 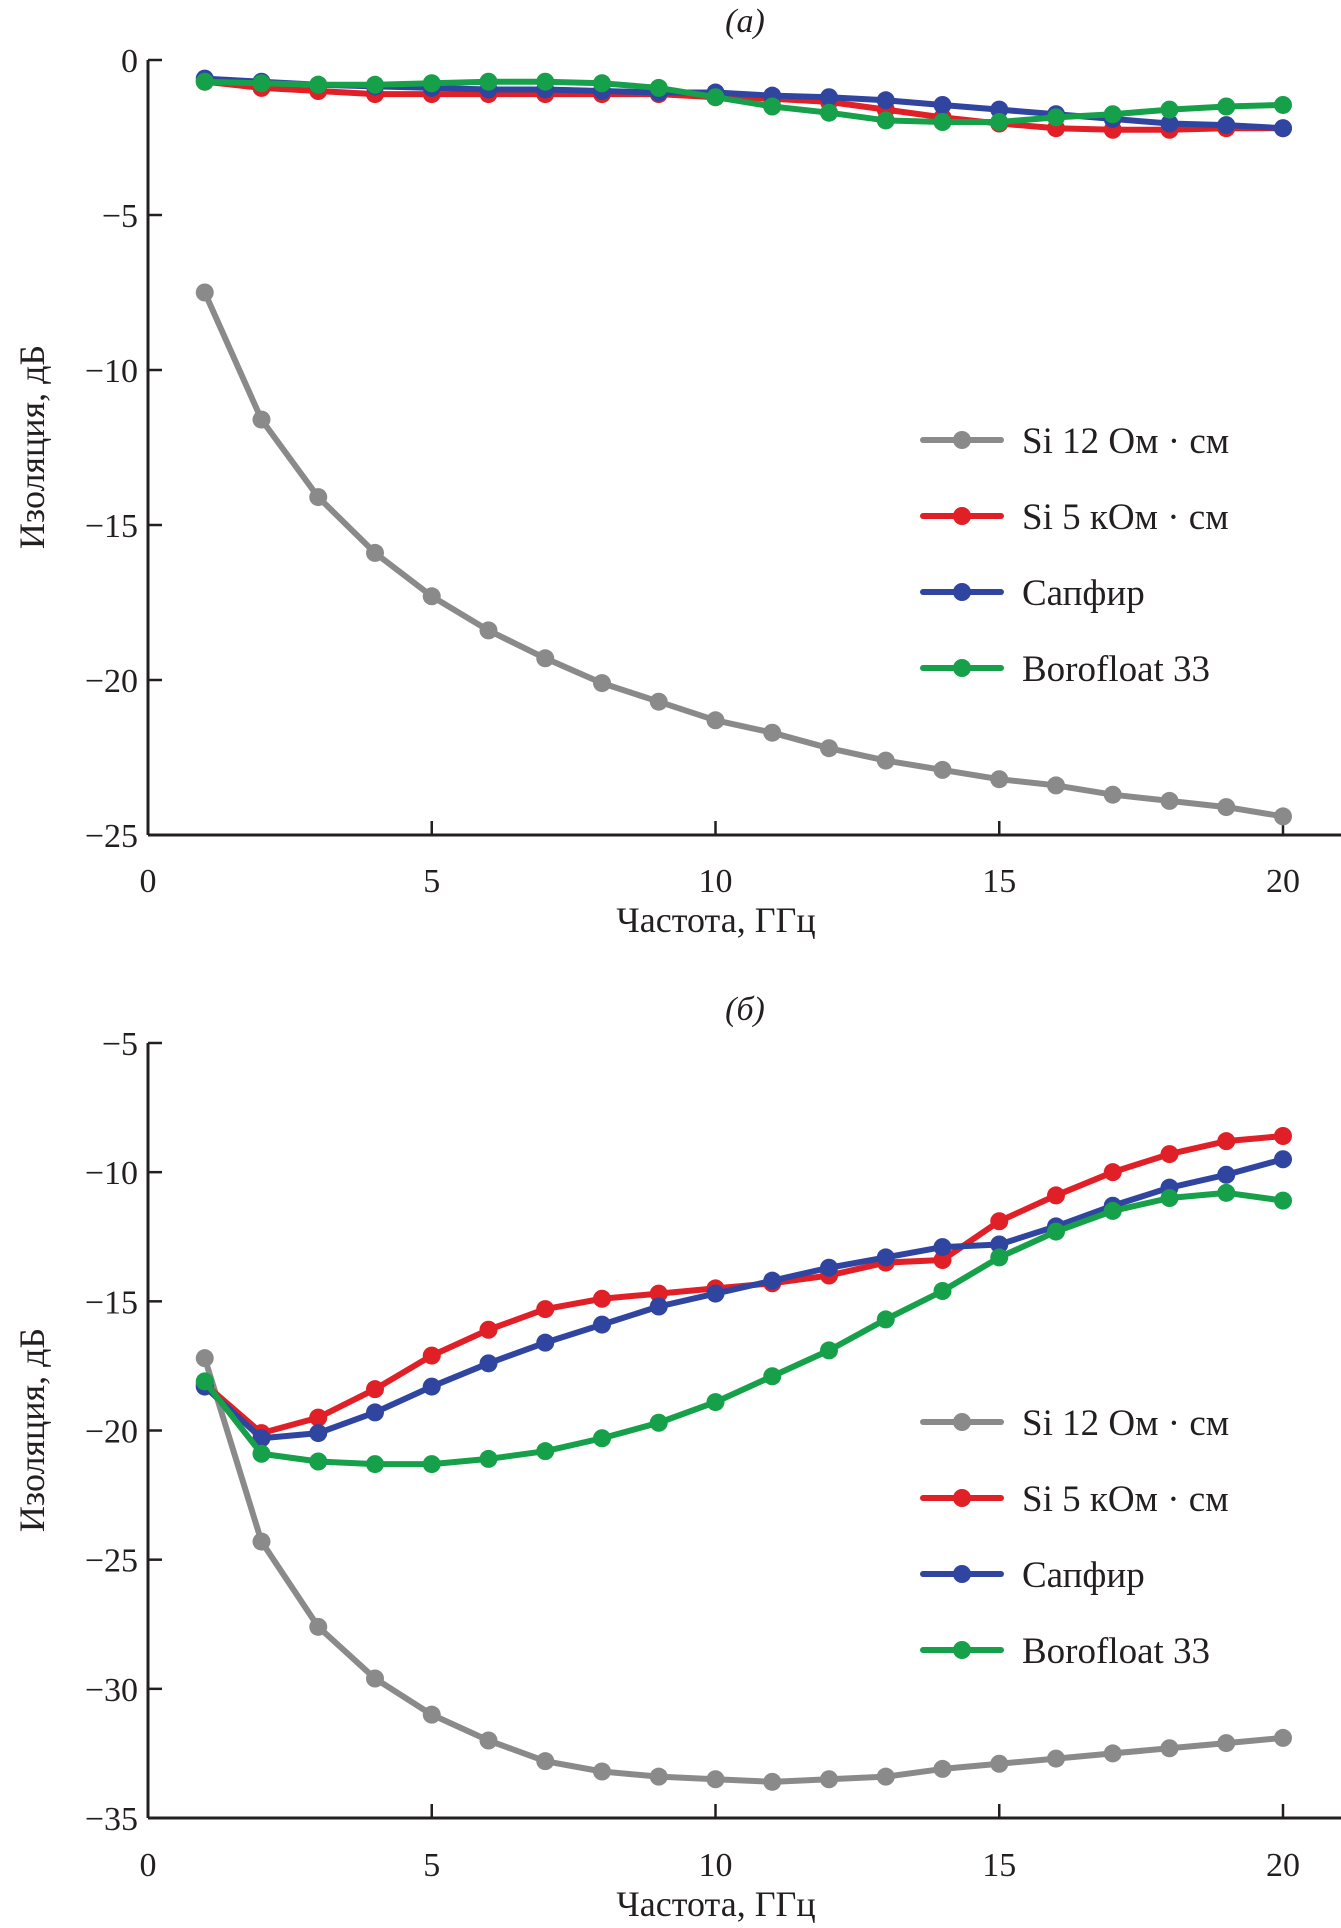 What do you see at coordinates (431, 881) in the screenshot?
I see `panel-a-x-tick-label: 5` at bounding box center [431, 881].